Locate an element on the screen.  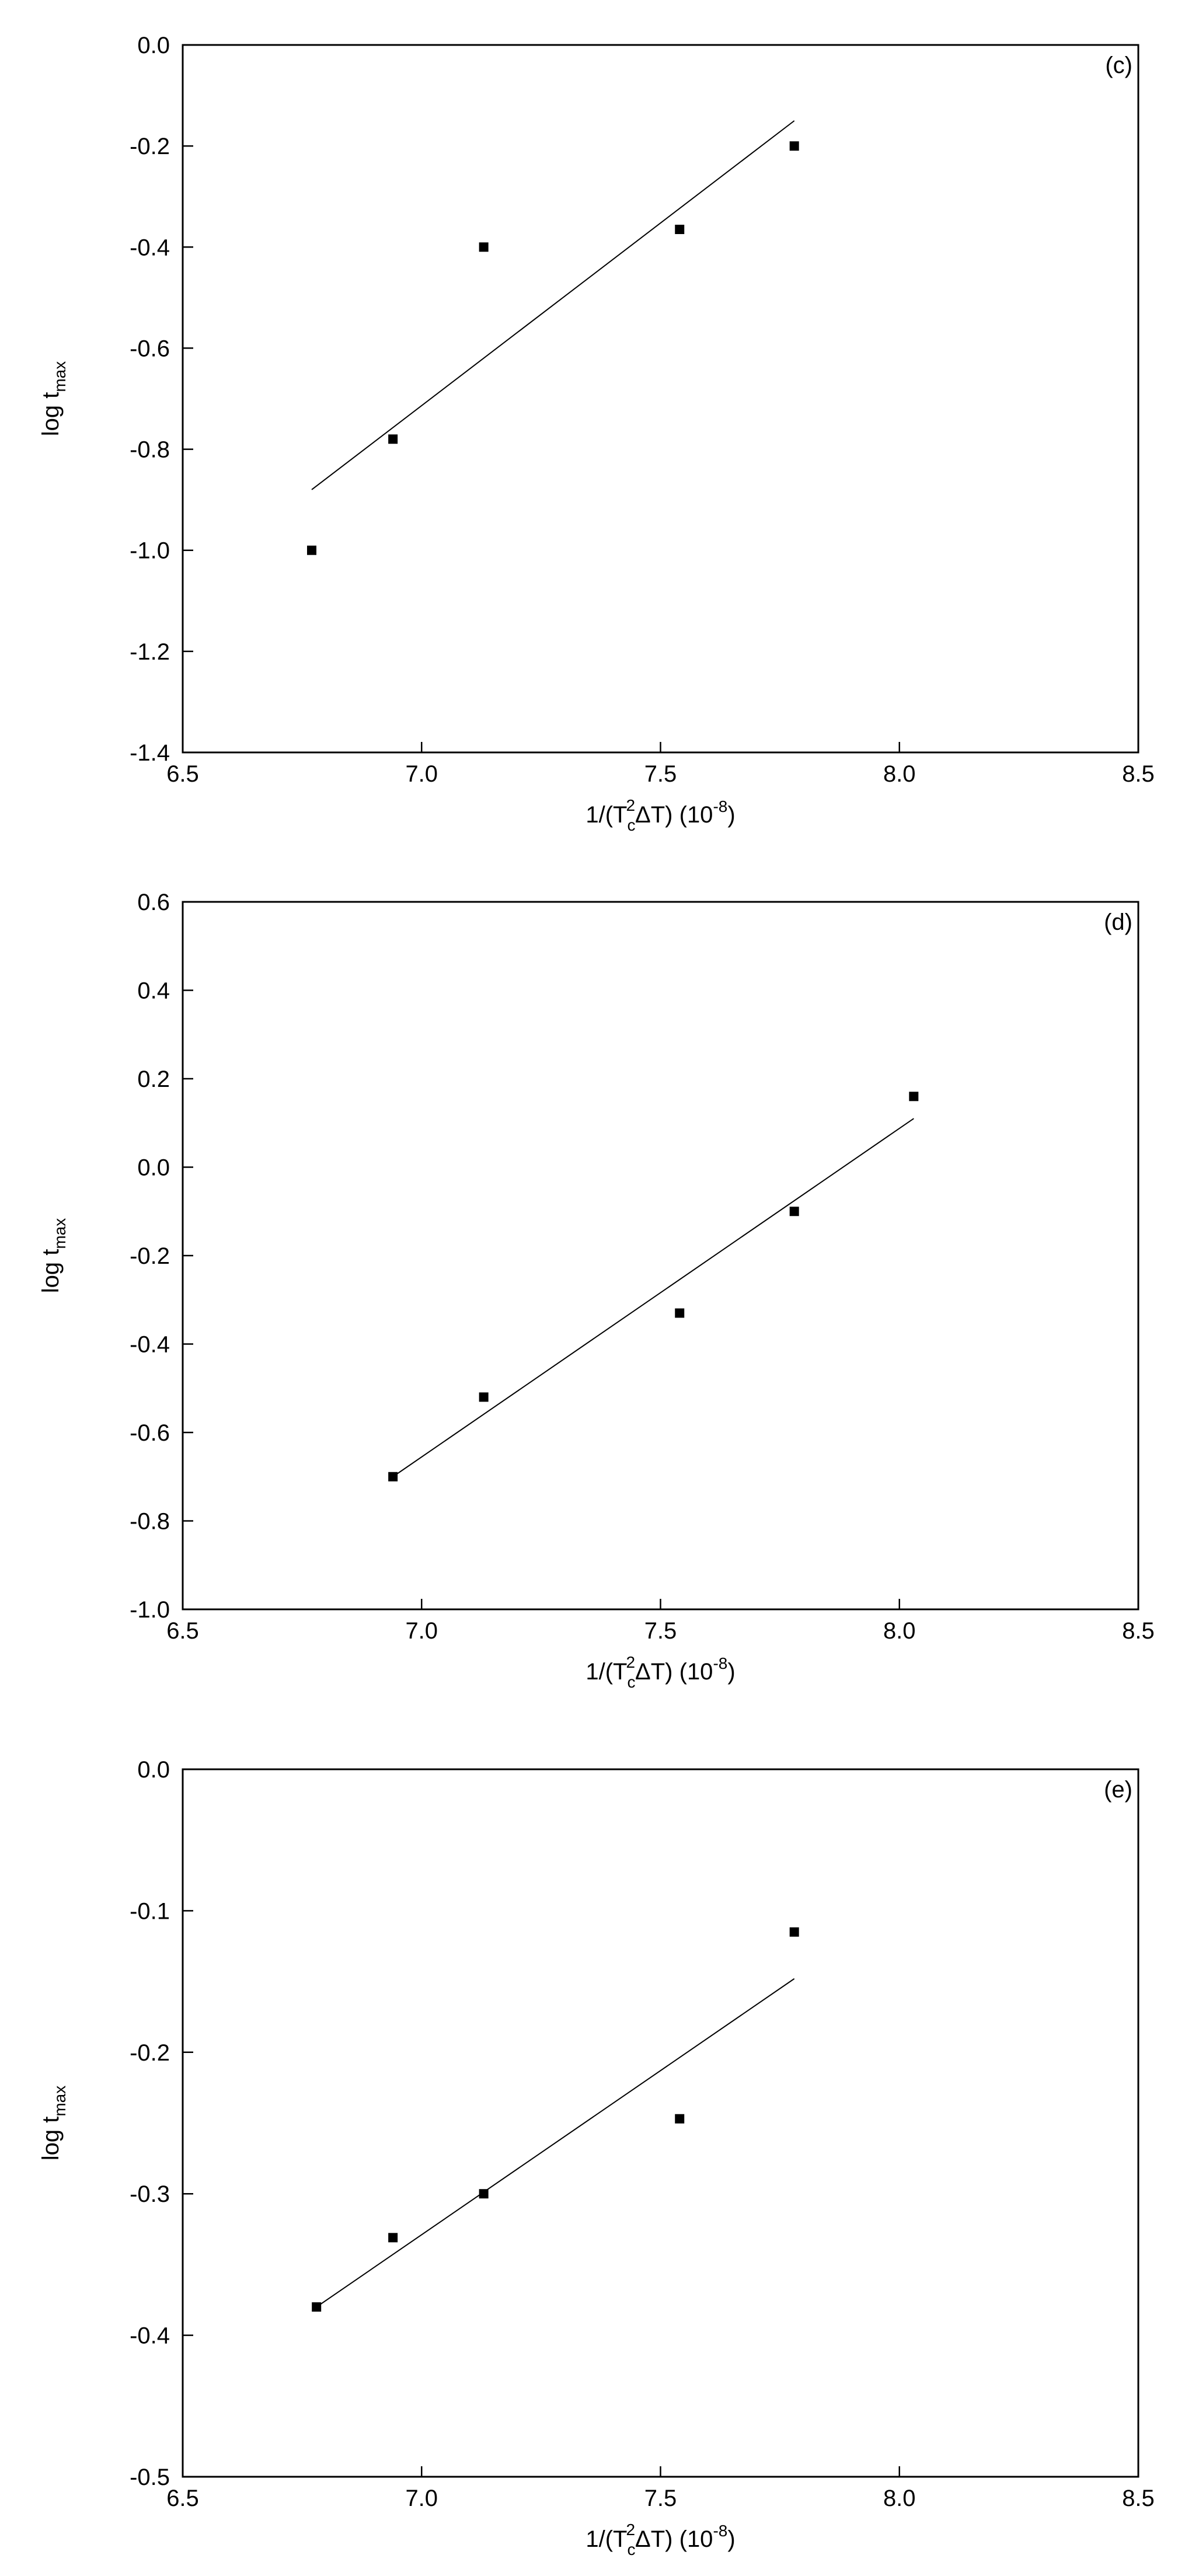
y-tick-label: -1.2 is located at coordinates (150, 652).